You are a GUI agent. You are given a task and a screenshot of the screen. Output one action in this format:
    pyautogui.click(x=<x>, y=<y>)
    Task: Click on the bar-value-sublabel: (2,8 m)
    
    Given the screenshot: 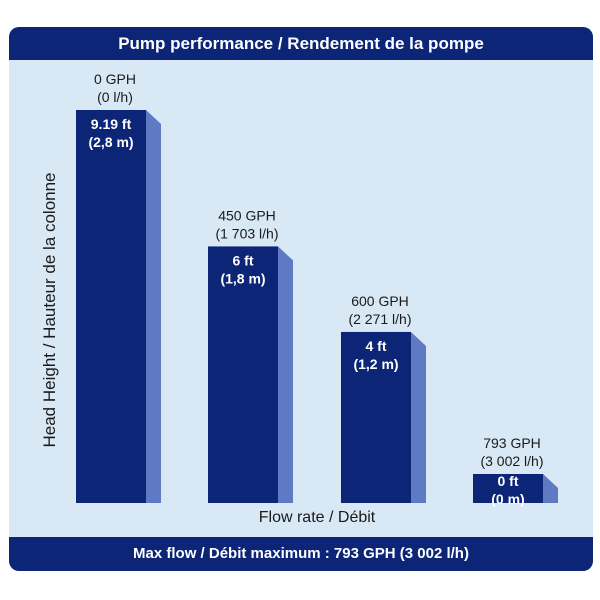 What is the action you would take?
    pyautogui.click(x=110, y=142)
    